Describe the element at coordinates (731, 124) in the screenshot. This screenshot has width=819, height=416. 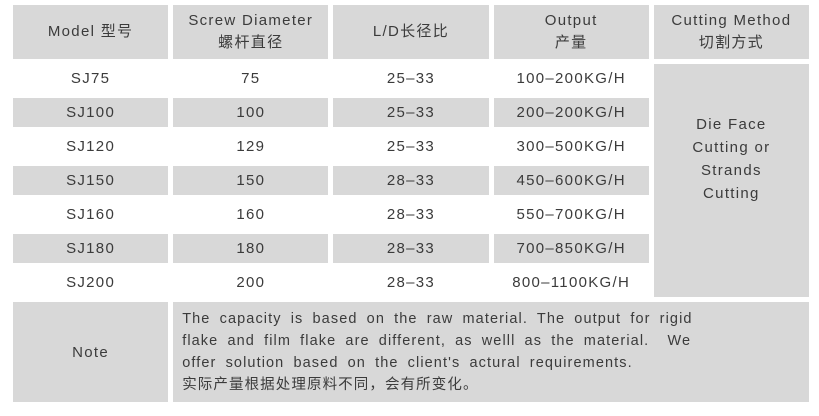
I see `cutting-method-line: Die Face` at that location.